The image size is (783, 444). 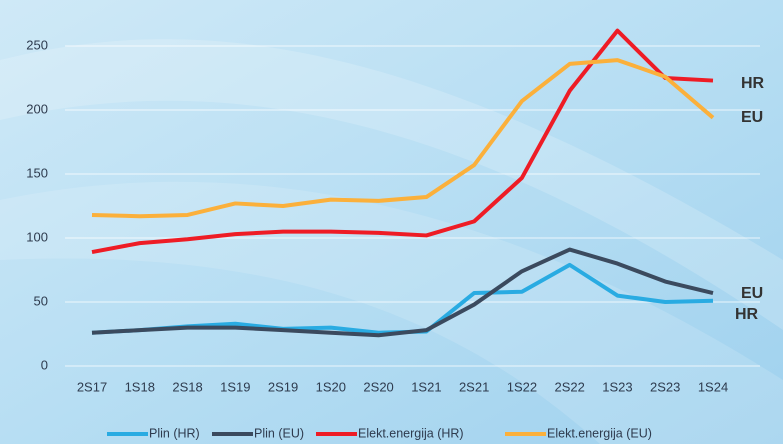 What do you see at coordinates (279, 433) in the screenshot?
I see `legend-label: Plin (EU)` at bounding box center [279, 433].